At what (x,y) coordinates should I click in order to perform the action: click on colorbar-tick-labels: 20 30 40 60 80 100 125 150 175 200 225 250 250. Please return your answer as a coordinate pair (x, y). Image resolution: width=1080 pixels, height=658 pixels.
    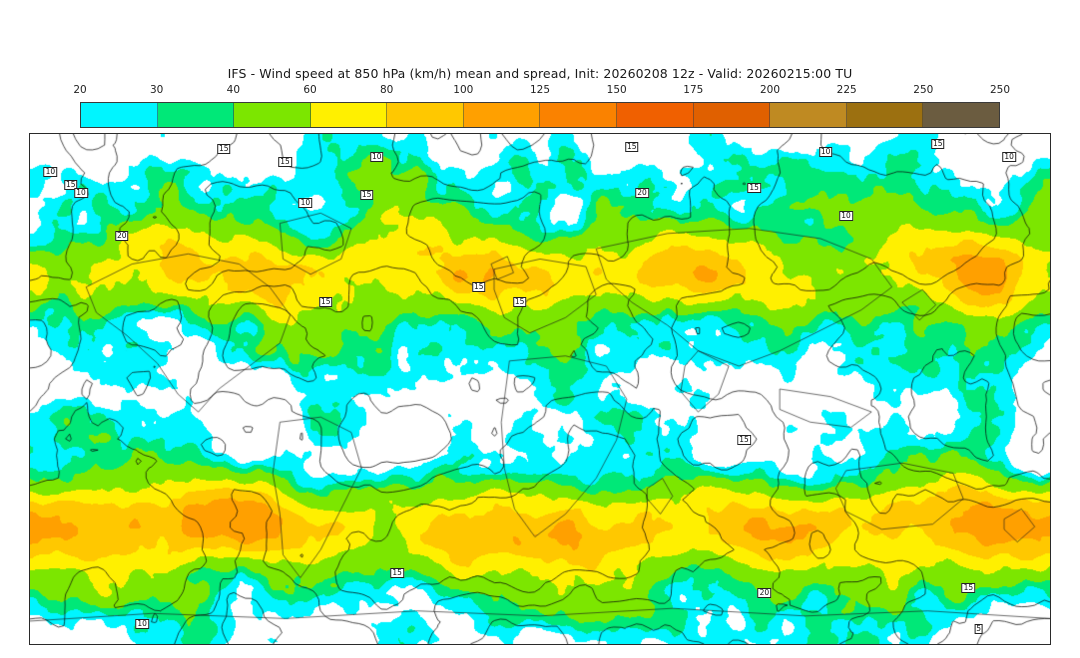
    Looking at the image, I should click on (541, 92).